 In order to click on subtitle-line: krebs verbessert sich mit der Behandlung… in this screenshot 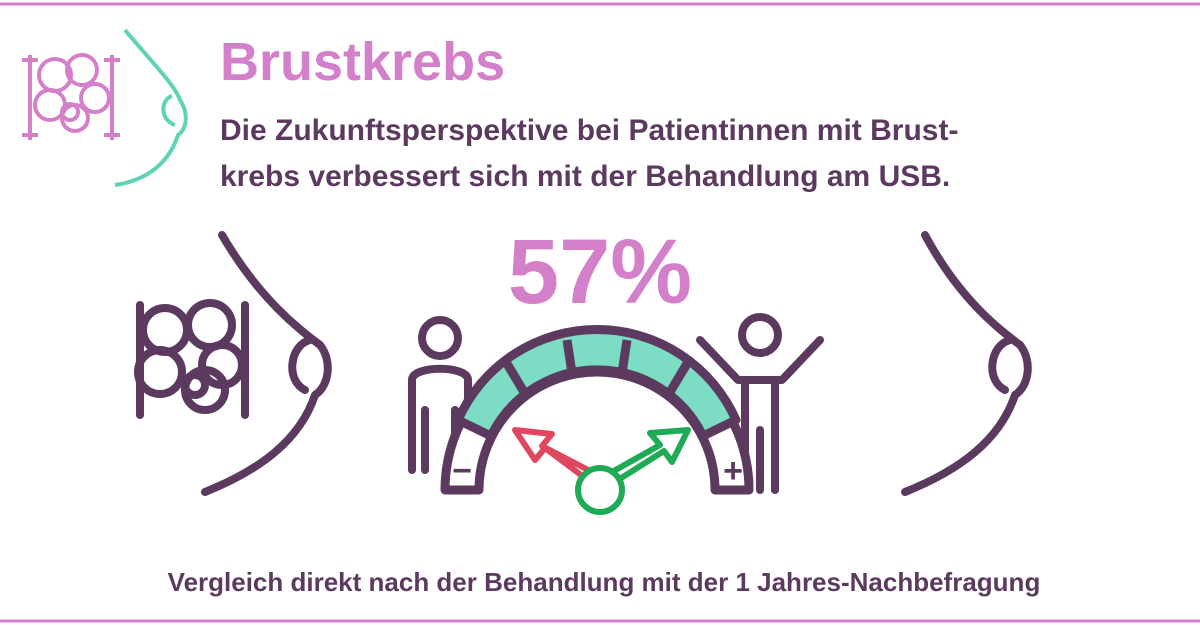, I will do `click(585, 176)`.